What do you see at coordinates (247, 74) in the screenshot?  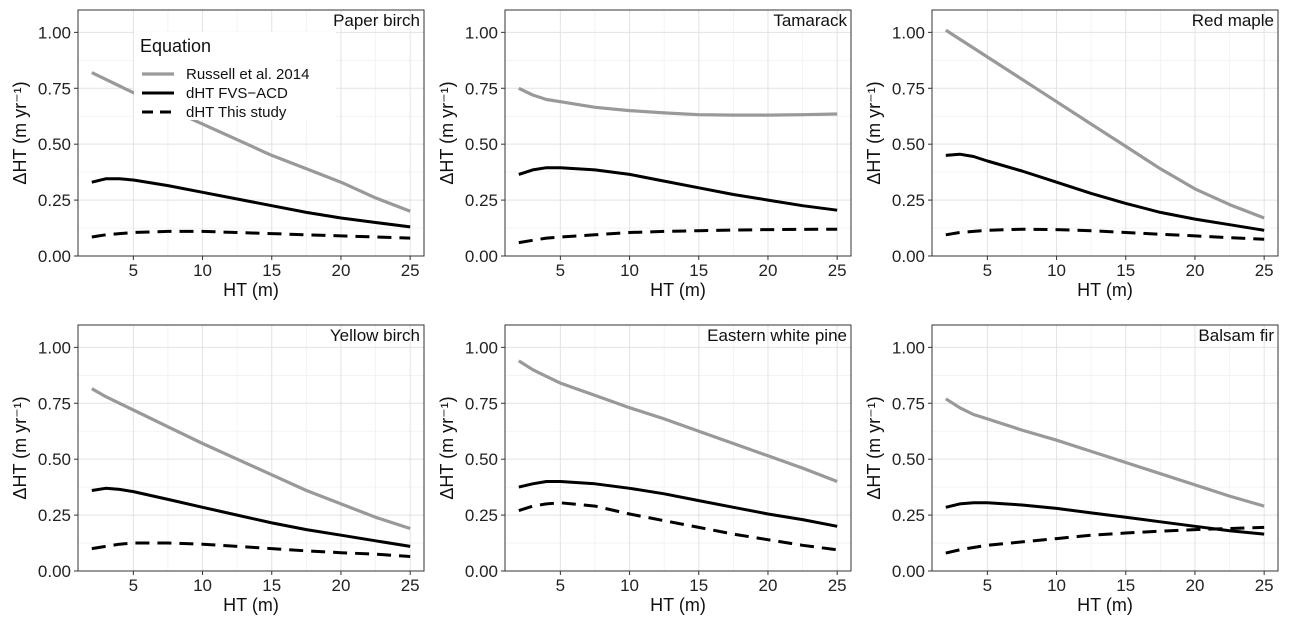 I see `legend-label: Russell et al. 2014` at bounding box center [247, 74].